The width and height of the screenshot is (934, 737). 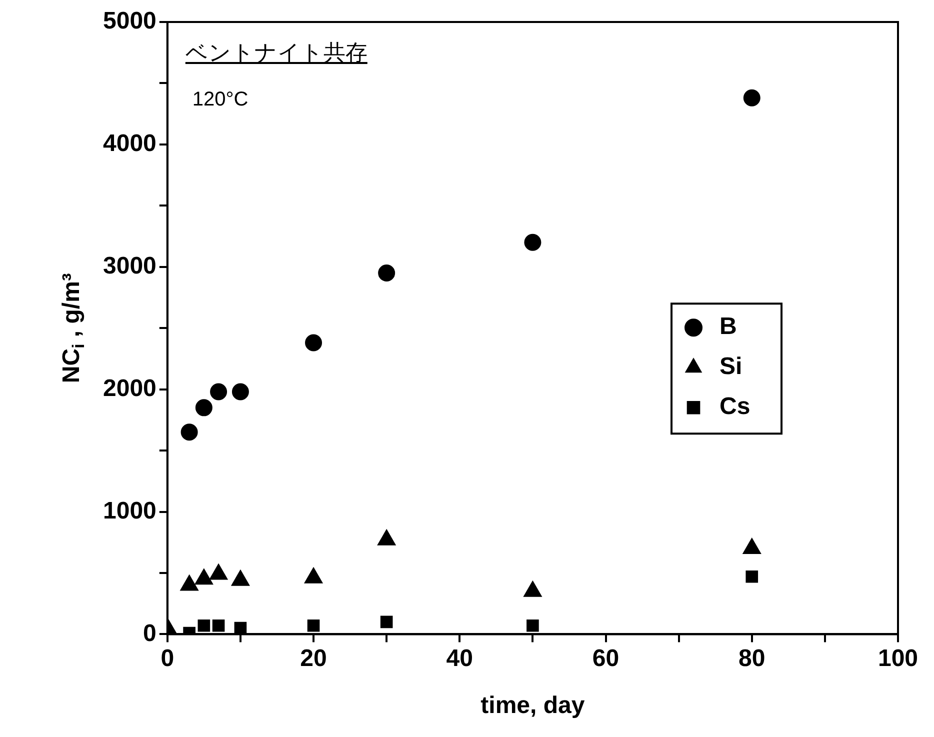 What do you see at coordinates (220, 99) in the screenshot?
I see `annotation: 120°C` at bounding box center [220, 99].